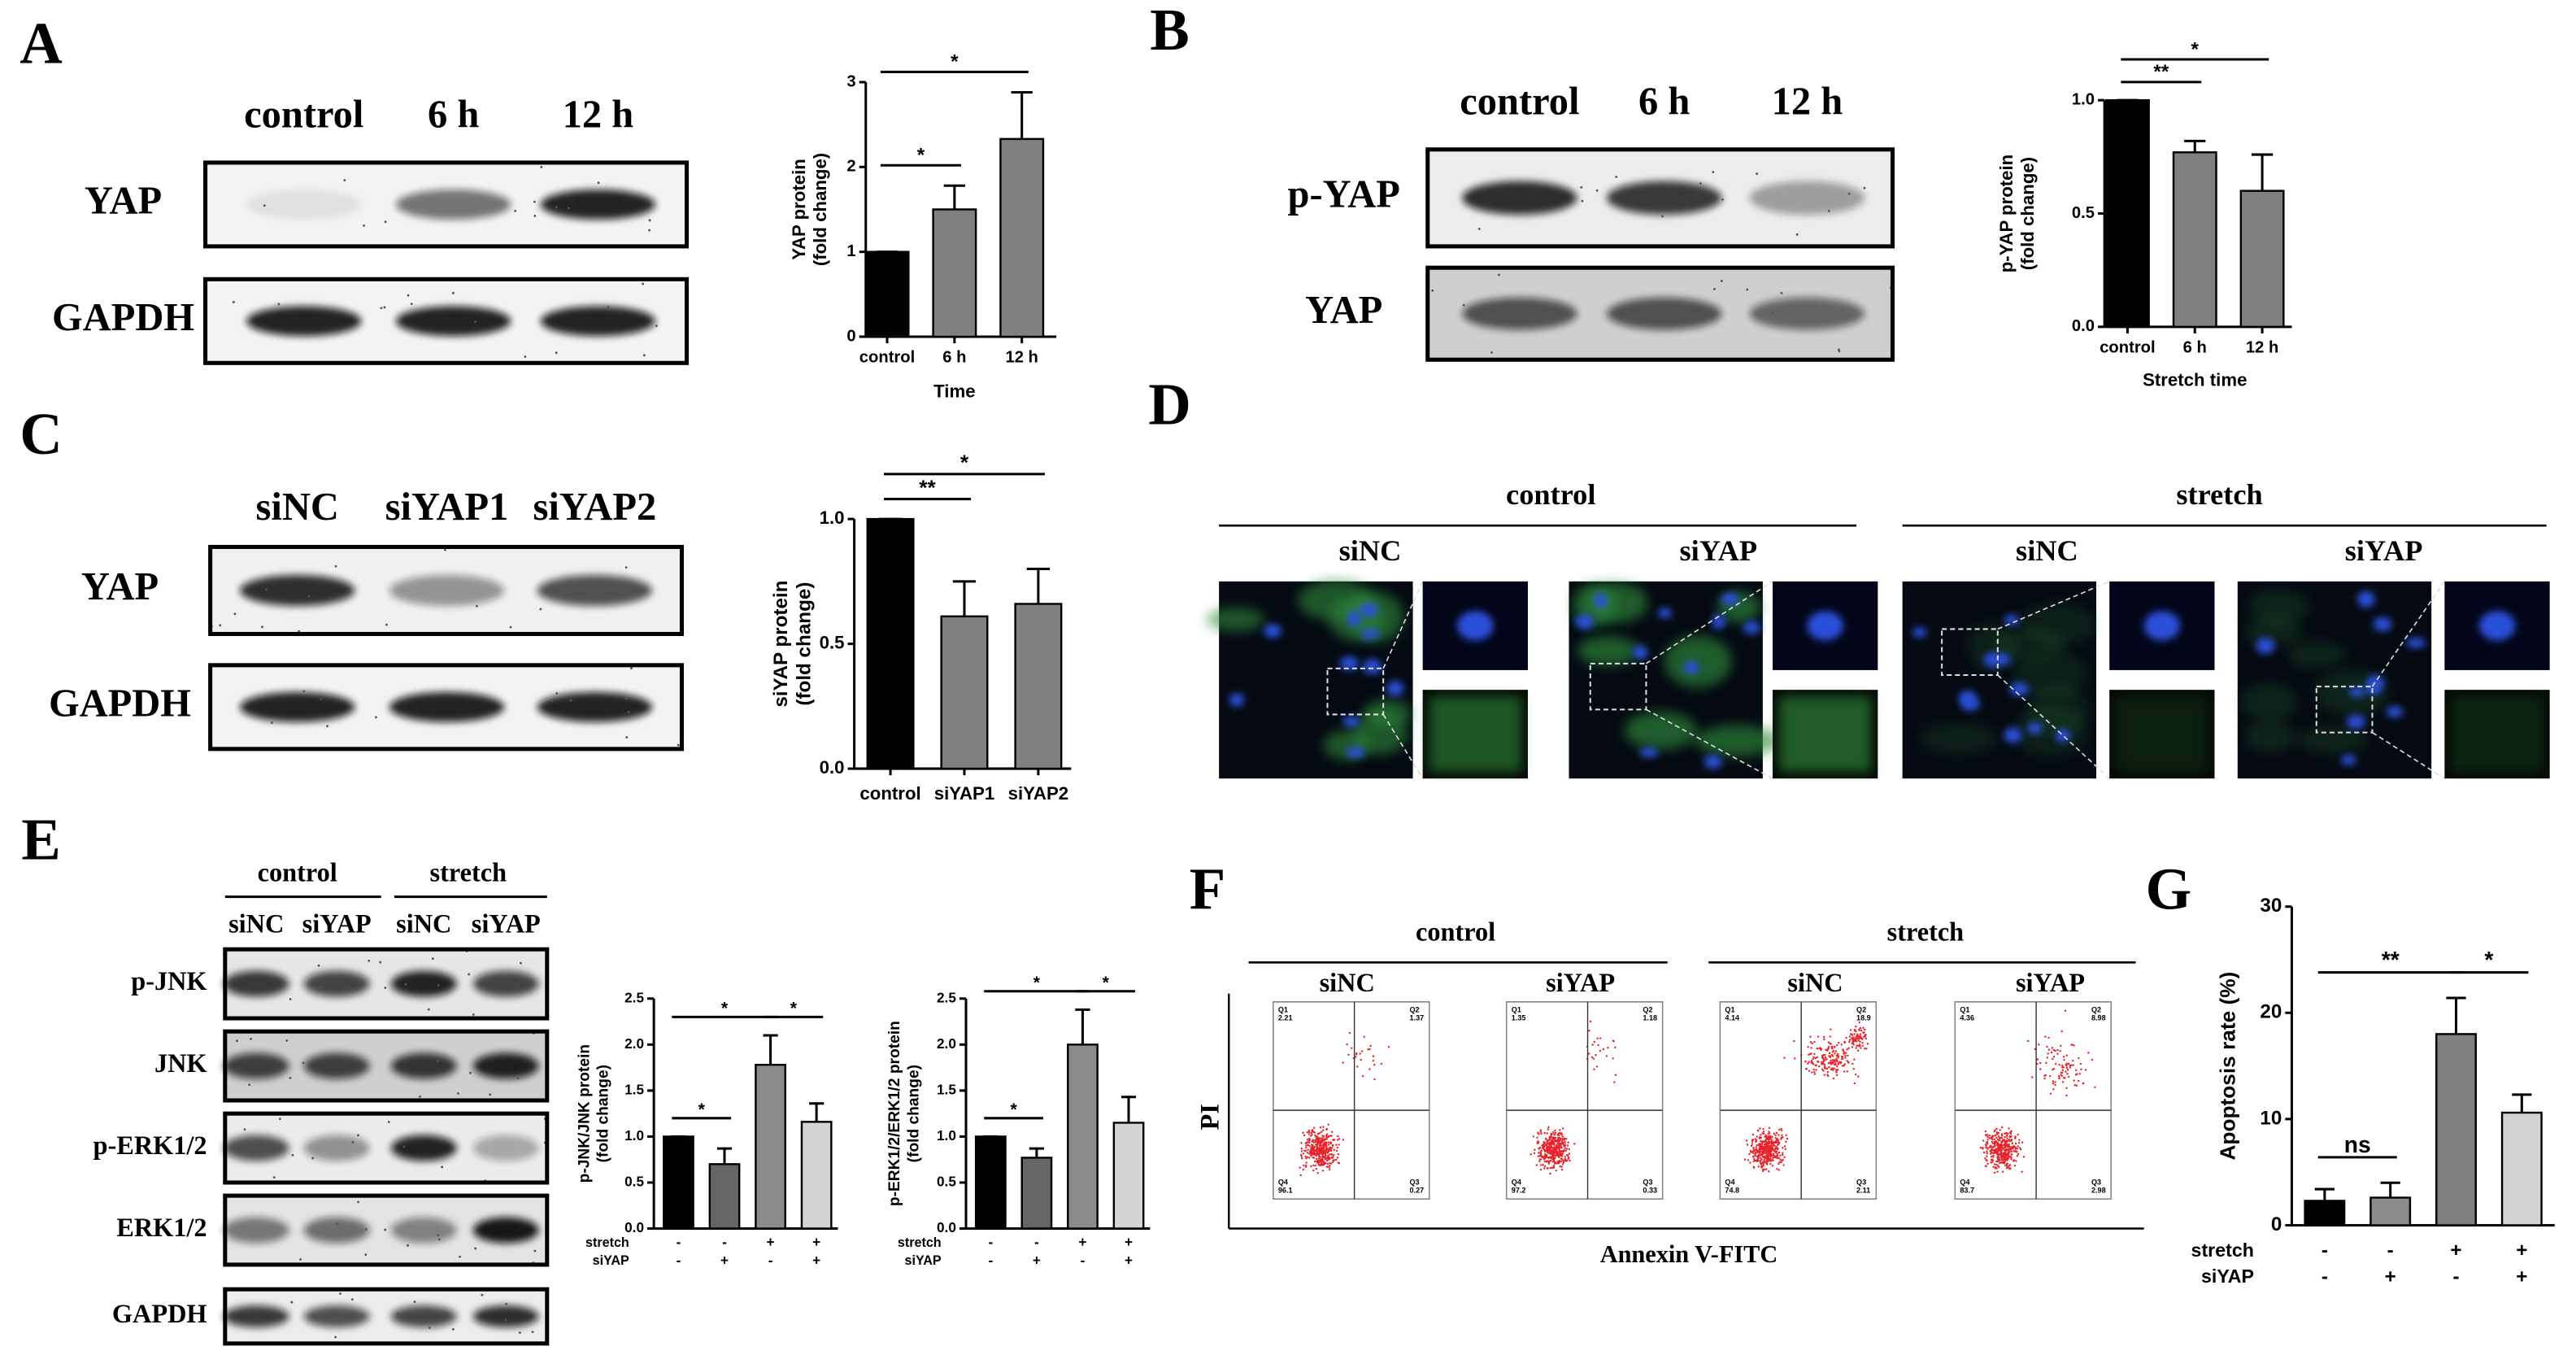  Describe the element at coordinates (947, 1089) in the screenshot. I see `y-tick-label: 1.5` at that location.